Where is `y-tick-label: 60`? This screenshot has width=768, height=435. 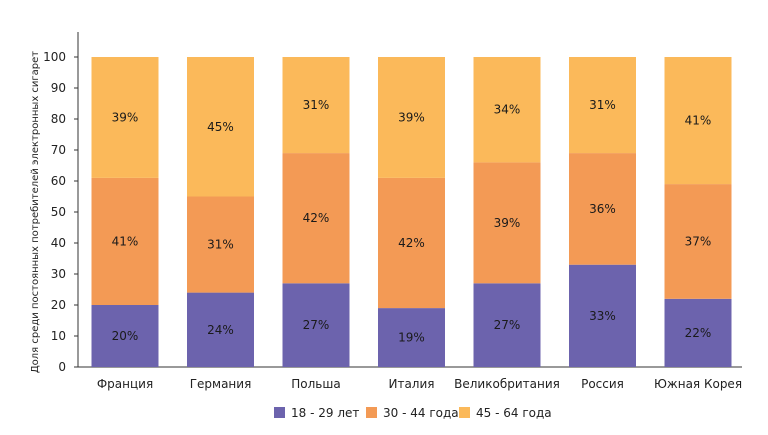
y-tick-label: 60 is located at coordinates (58, 181).